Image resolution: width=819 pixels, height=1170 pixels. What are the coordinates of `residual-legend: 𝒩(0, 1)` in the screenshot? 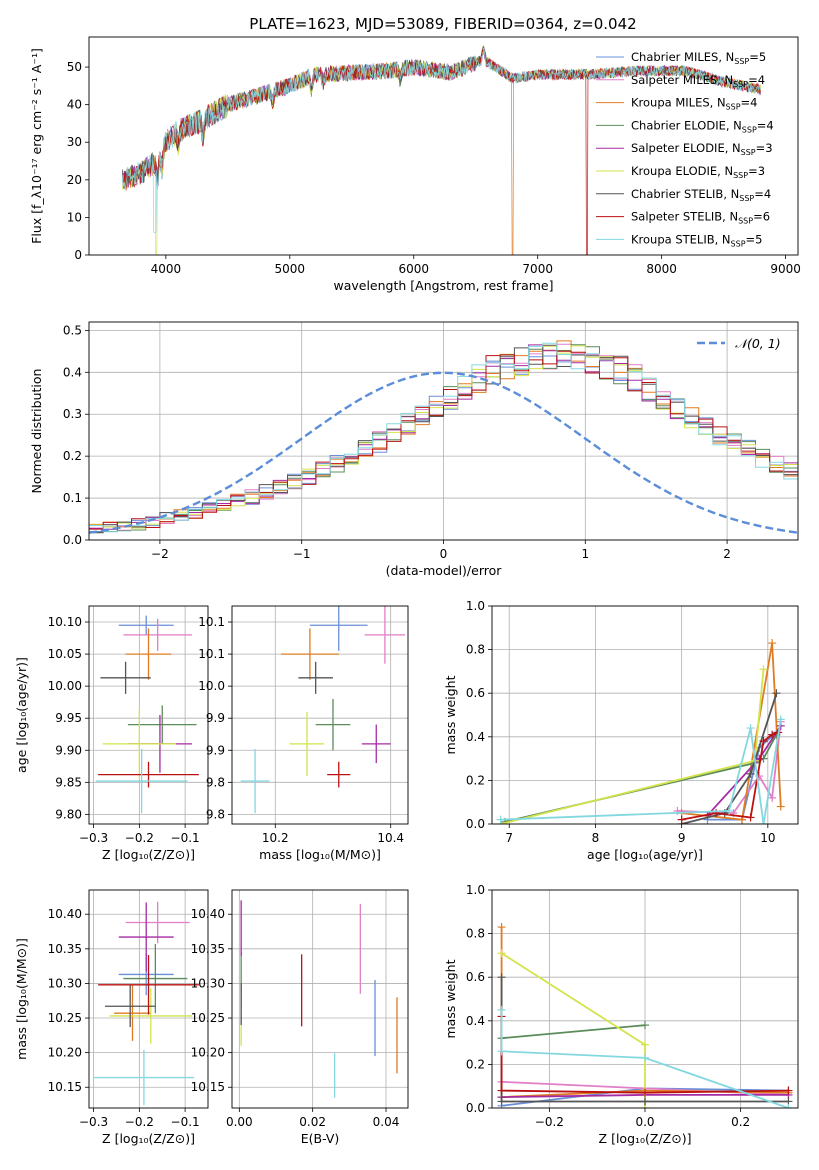 It's located at (739, 343).